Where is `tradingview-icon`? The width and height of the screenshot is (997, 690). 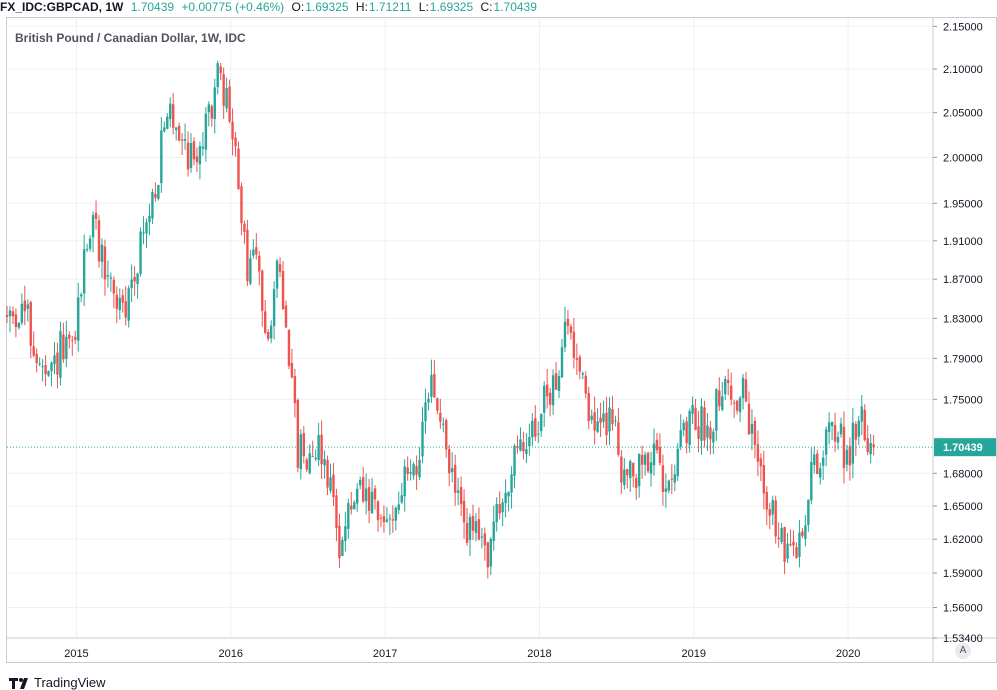
tradingview-icon is located at coordinates (18, 683).